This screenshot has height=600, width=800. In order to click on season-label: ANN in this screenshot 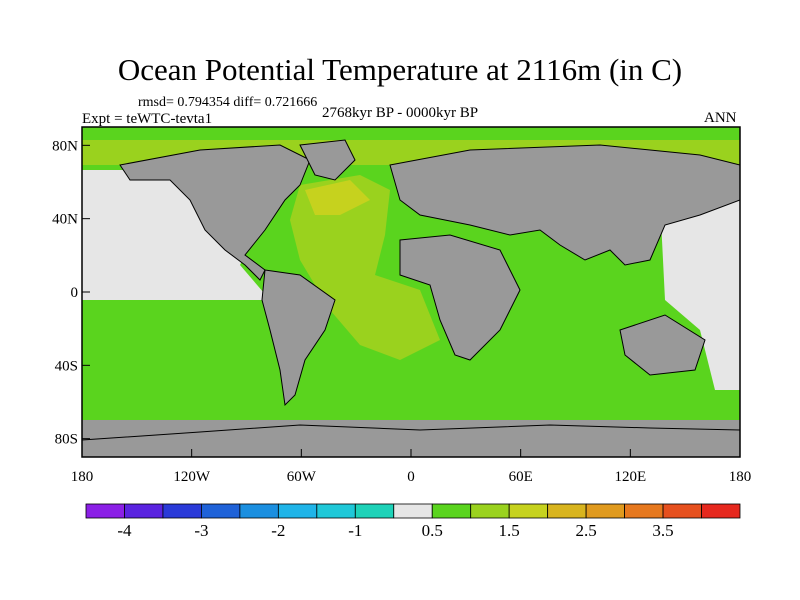, I will do `click(720, 118)`.